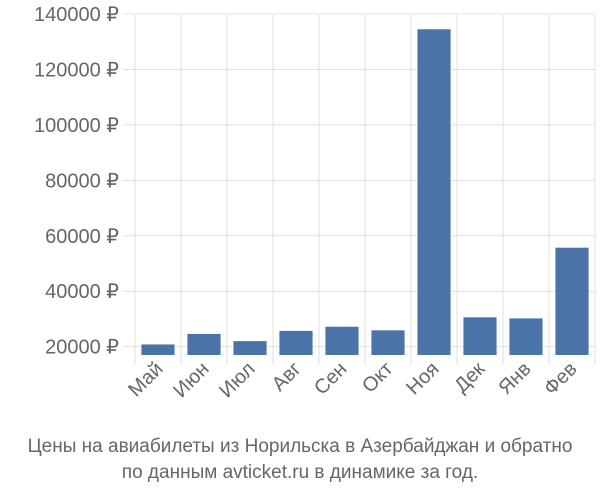  Describe the element at coordinates (82, 292) in the screenshot. I see `y-tick-label: 40000 ₽` at that location.